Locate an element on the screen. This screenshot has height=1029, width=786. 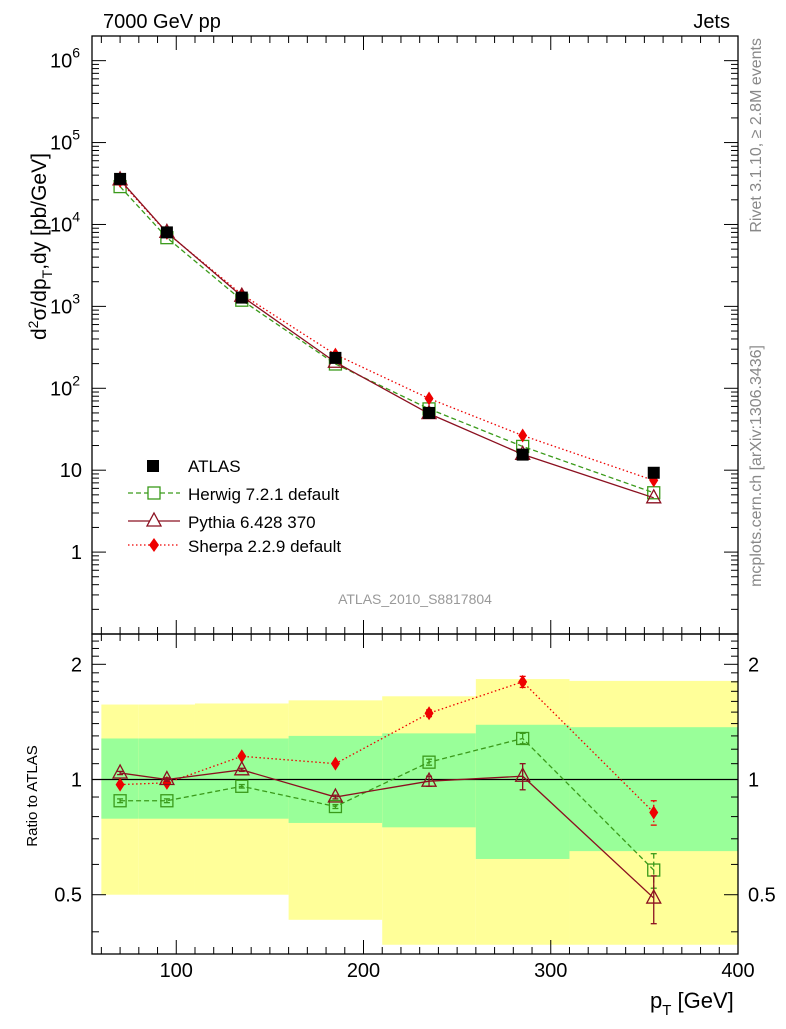
legend-label-sherpa: Sherpa 2.2.9 default is located at coordinates (264, 546).